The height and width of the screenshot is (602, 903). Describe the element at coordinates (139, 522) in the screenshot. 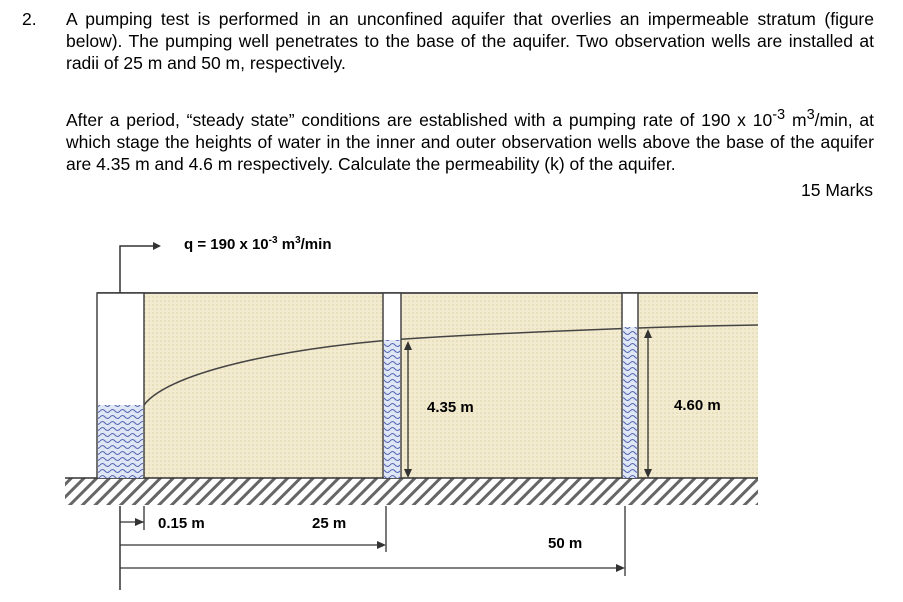

I see `r0-arrowhead` at that location.